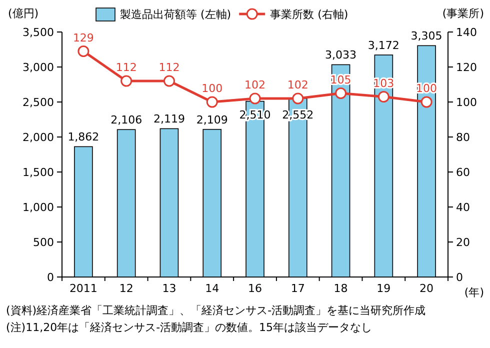 This screenshot has width=490, height=348. What do you see at coordinates (83, 37) in the screenshot?
I see `data-label: 129` at bounding box center [83, 37].